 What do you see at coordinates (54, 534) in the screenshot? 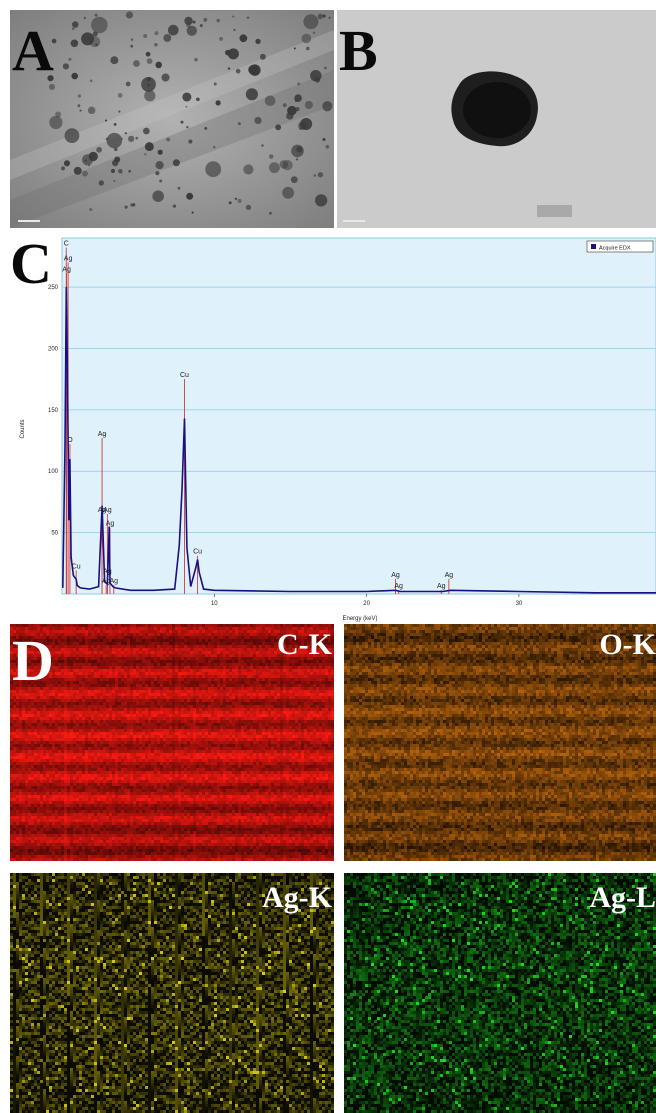
I see `y-tick-label: 50` at bounding box center [54, 534].